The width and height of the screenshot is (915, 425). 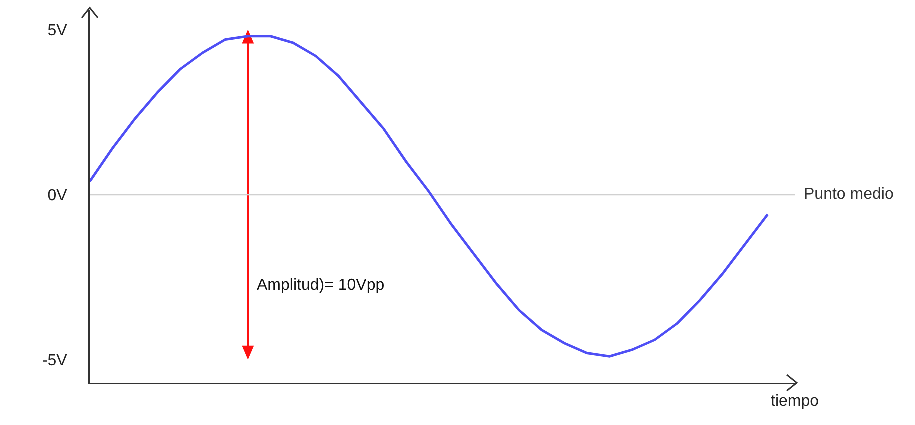 I want to click on y-tick-label: 0V, so click(x=58, y=195).